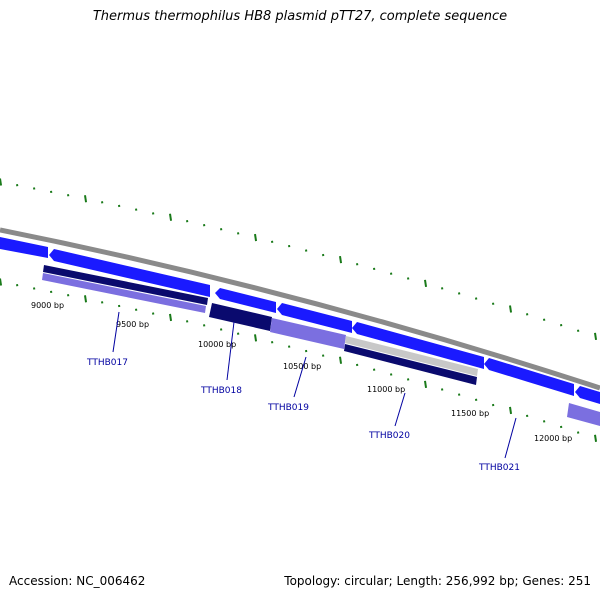 This screenshot has height=600, width=600. Describe the element at coordinates (386, 389) in the screenshot. I see `position-label: 11000 bp` at that location.